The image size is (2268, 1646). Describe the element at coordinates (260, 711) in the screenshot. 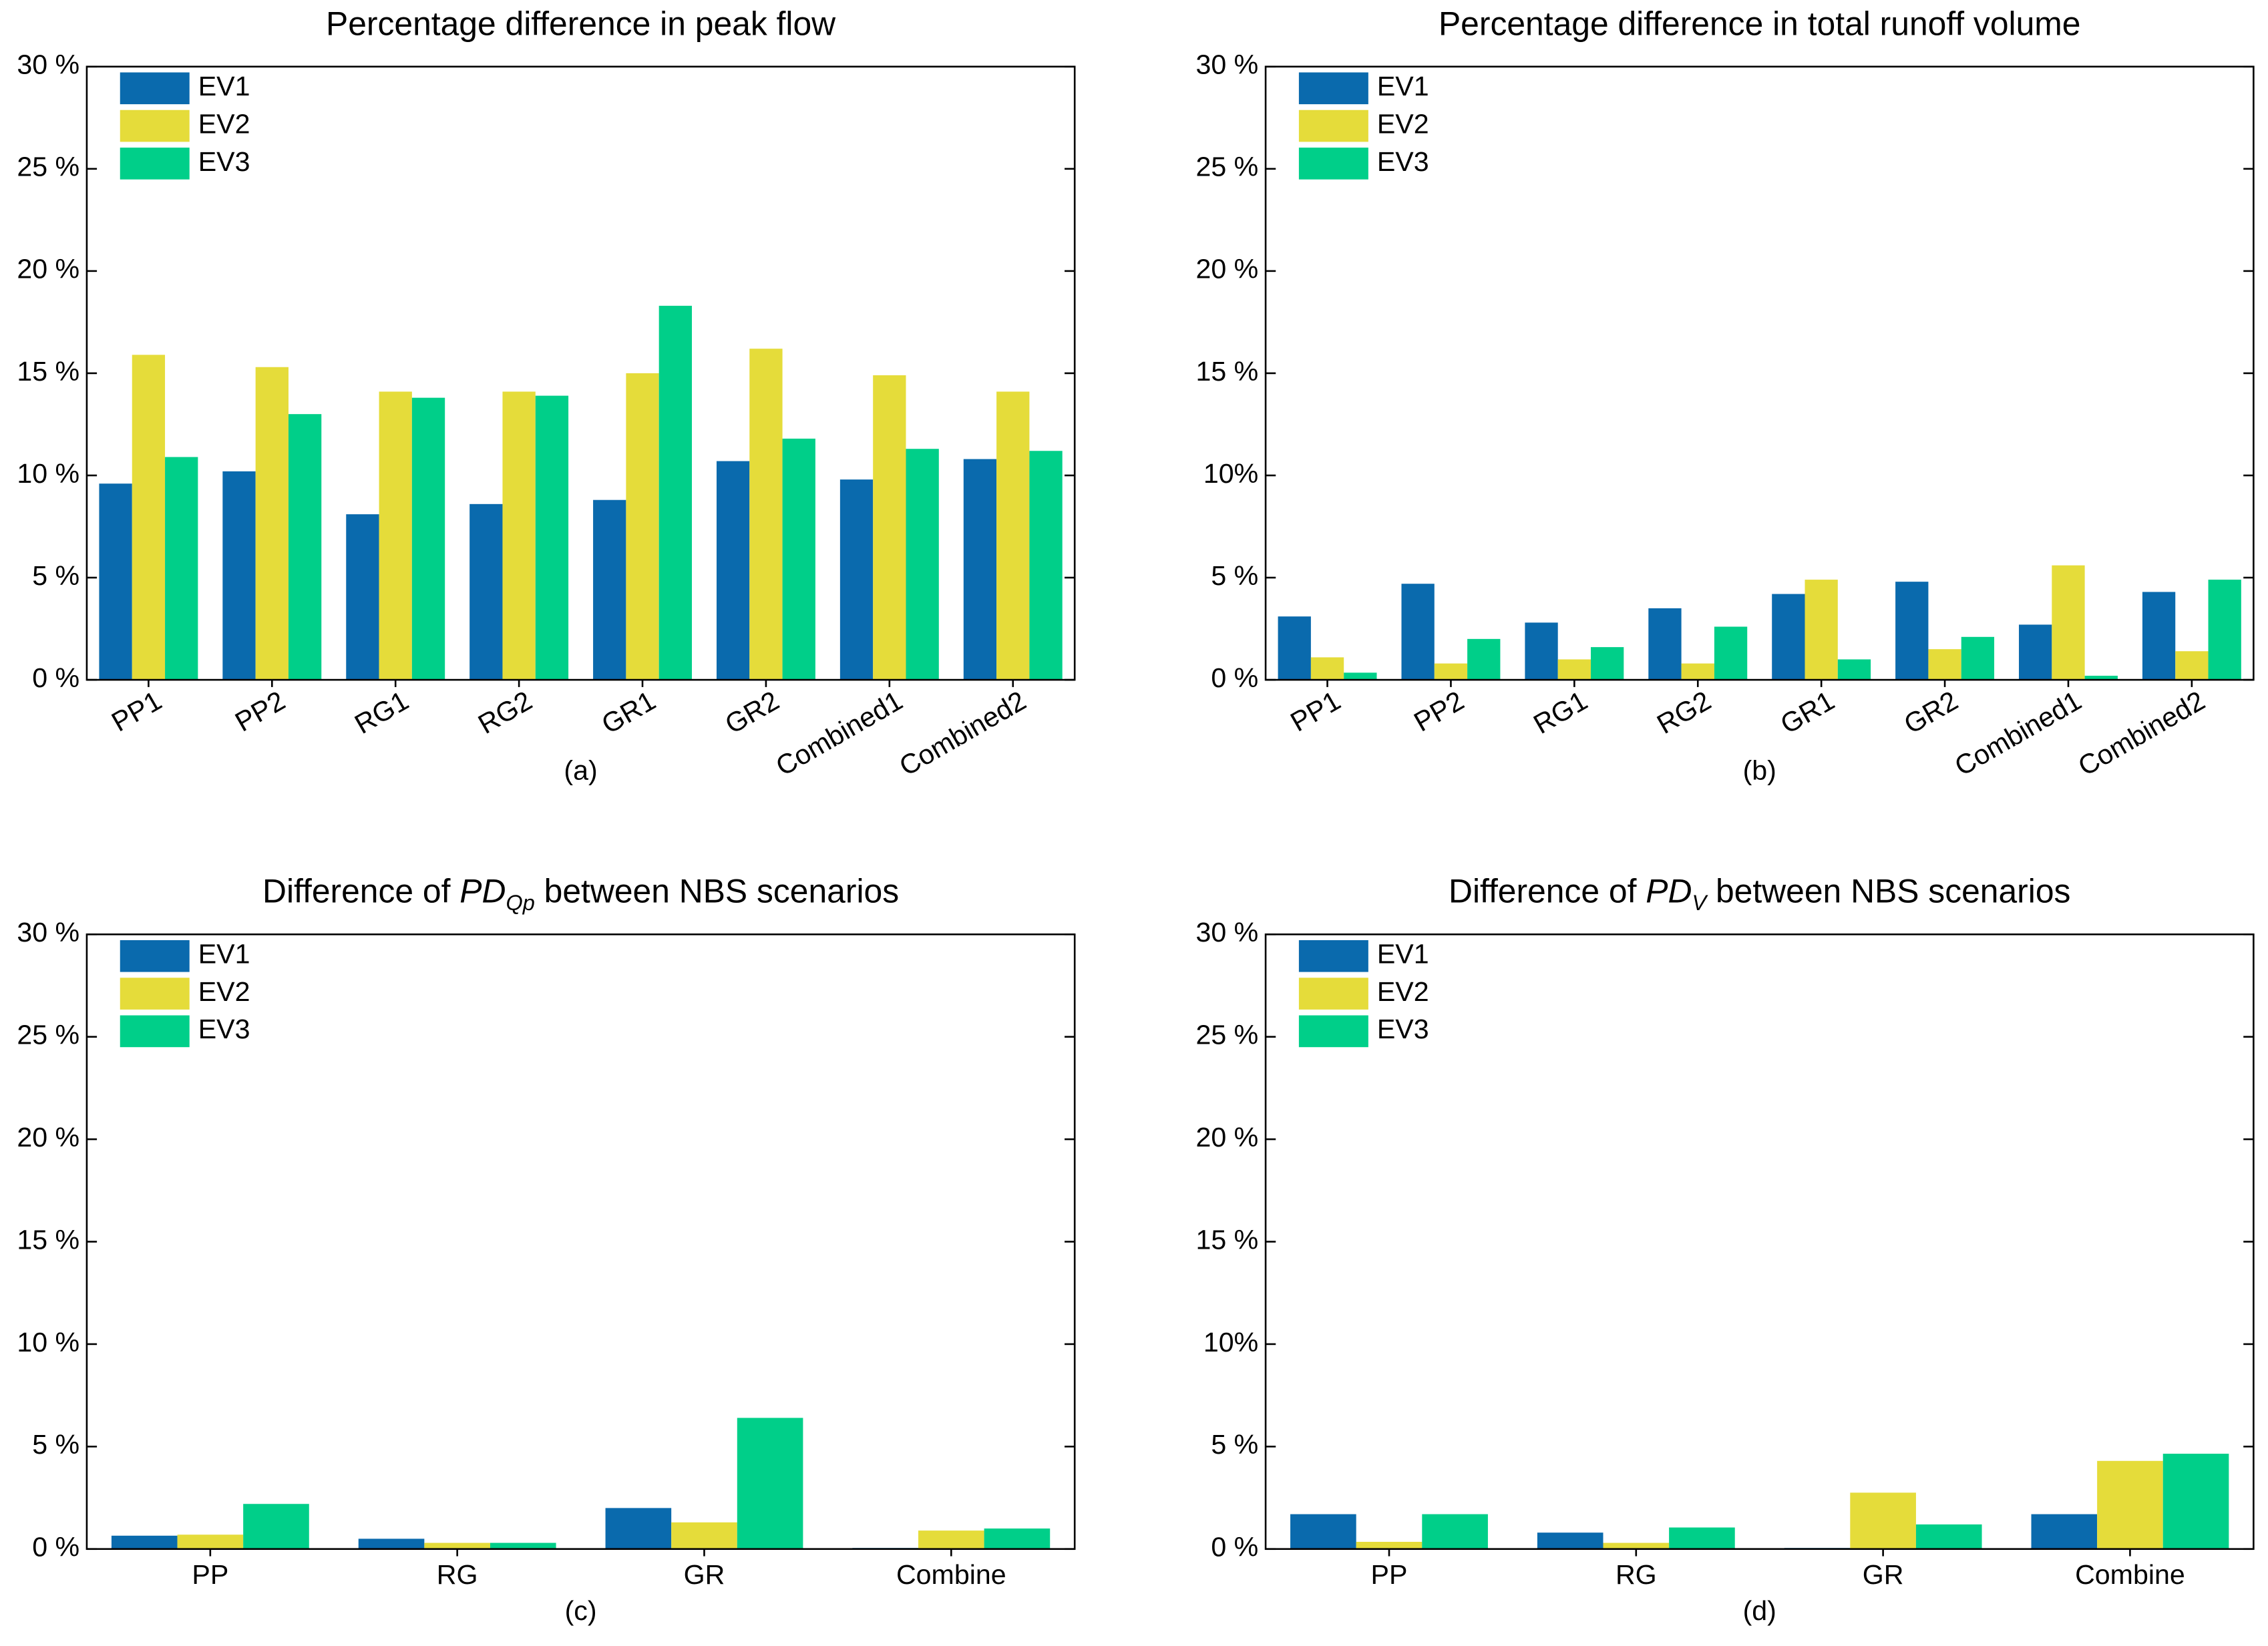

I see `x-tick-label: PP2` at that location.